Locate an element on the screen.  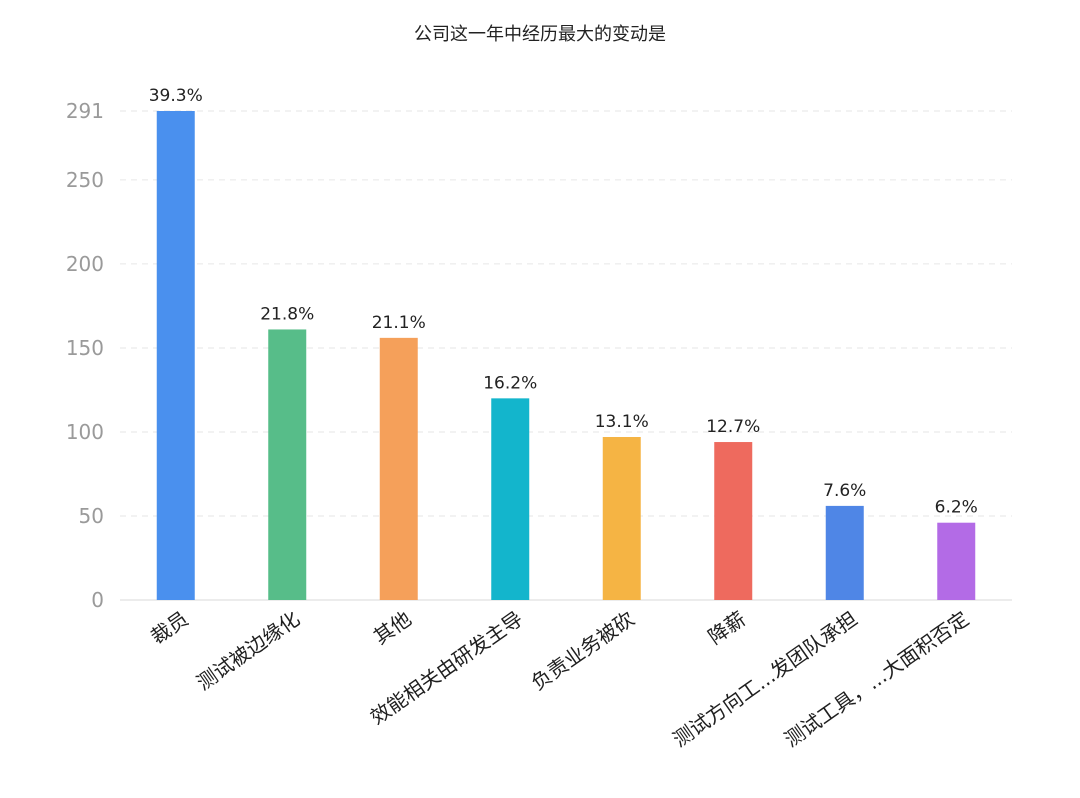
x-tick-label: 测试方向工...发团队承担 is located at coordinates (764, 678).